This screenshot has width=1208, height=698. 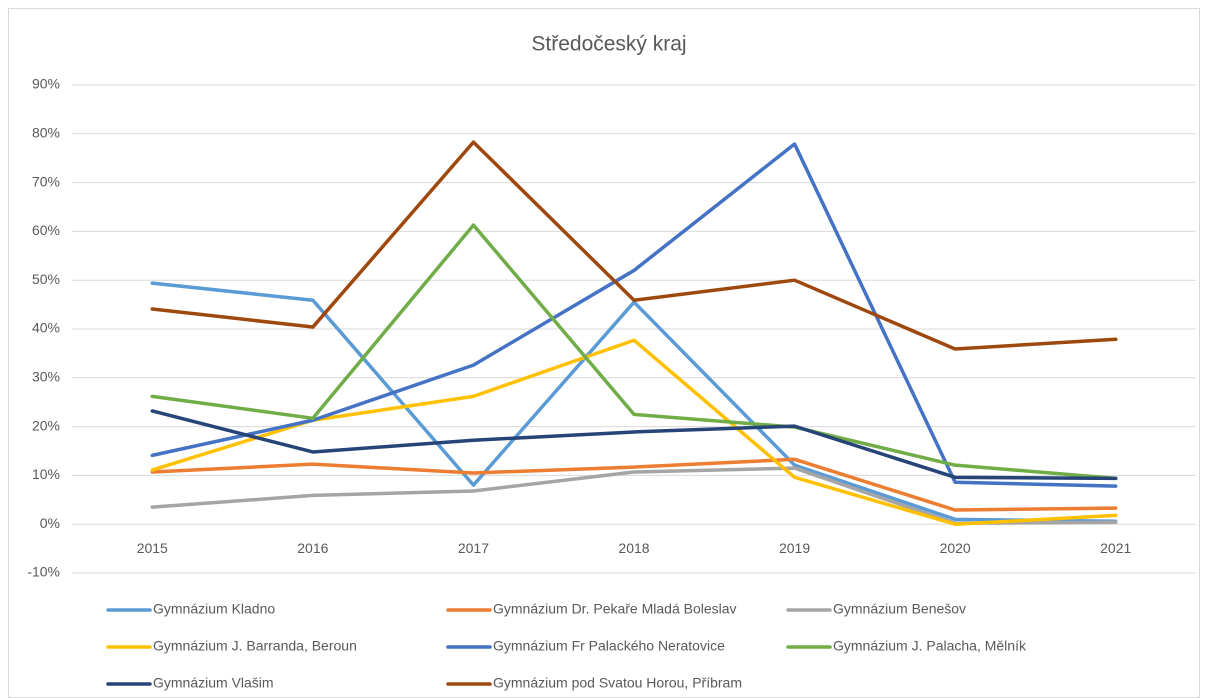 I want to click on y-tick-label: 30%, so click(x=46, y=377).